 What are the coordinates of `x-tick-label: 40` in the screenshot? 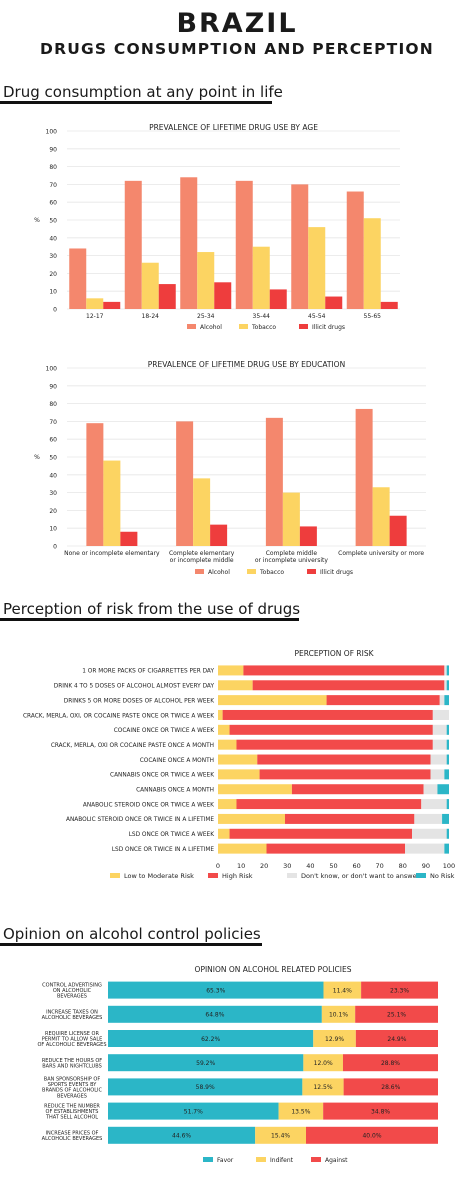 It's located at (310, 866).